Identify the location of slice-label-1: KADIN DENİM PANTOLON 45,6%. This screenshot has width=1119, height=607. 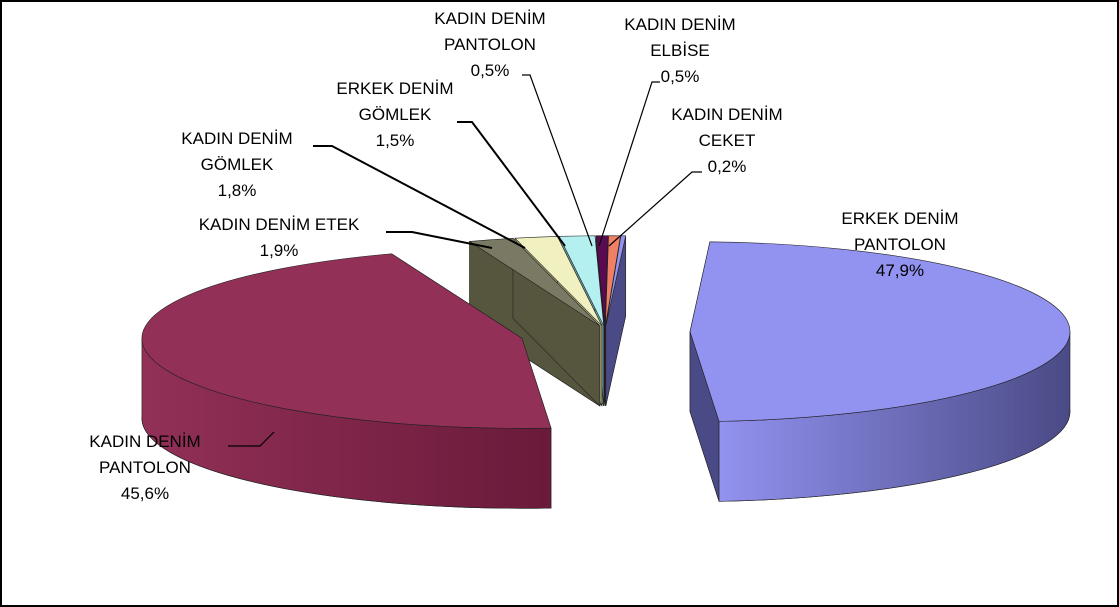
(144, 467).